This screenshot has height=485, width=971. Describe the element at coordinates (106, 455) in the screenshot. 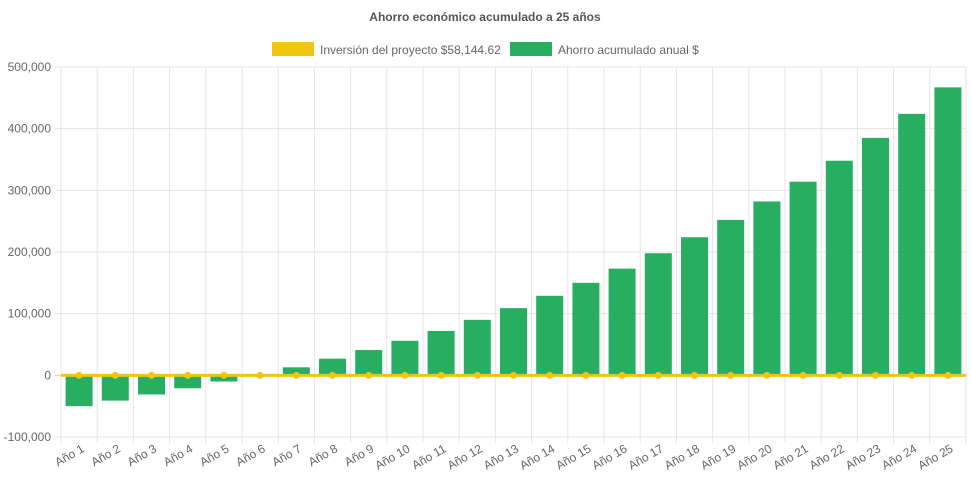

I see `x-tick-label: Año 2` at that location.